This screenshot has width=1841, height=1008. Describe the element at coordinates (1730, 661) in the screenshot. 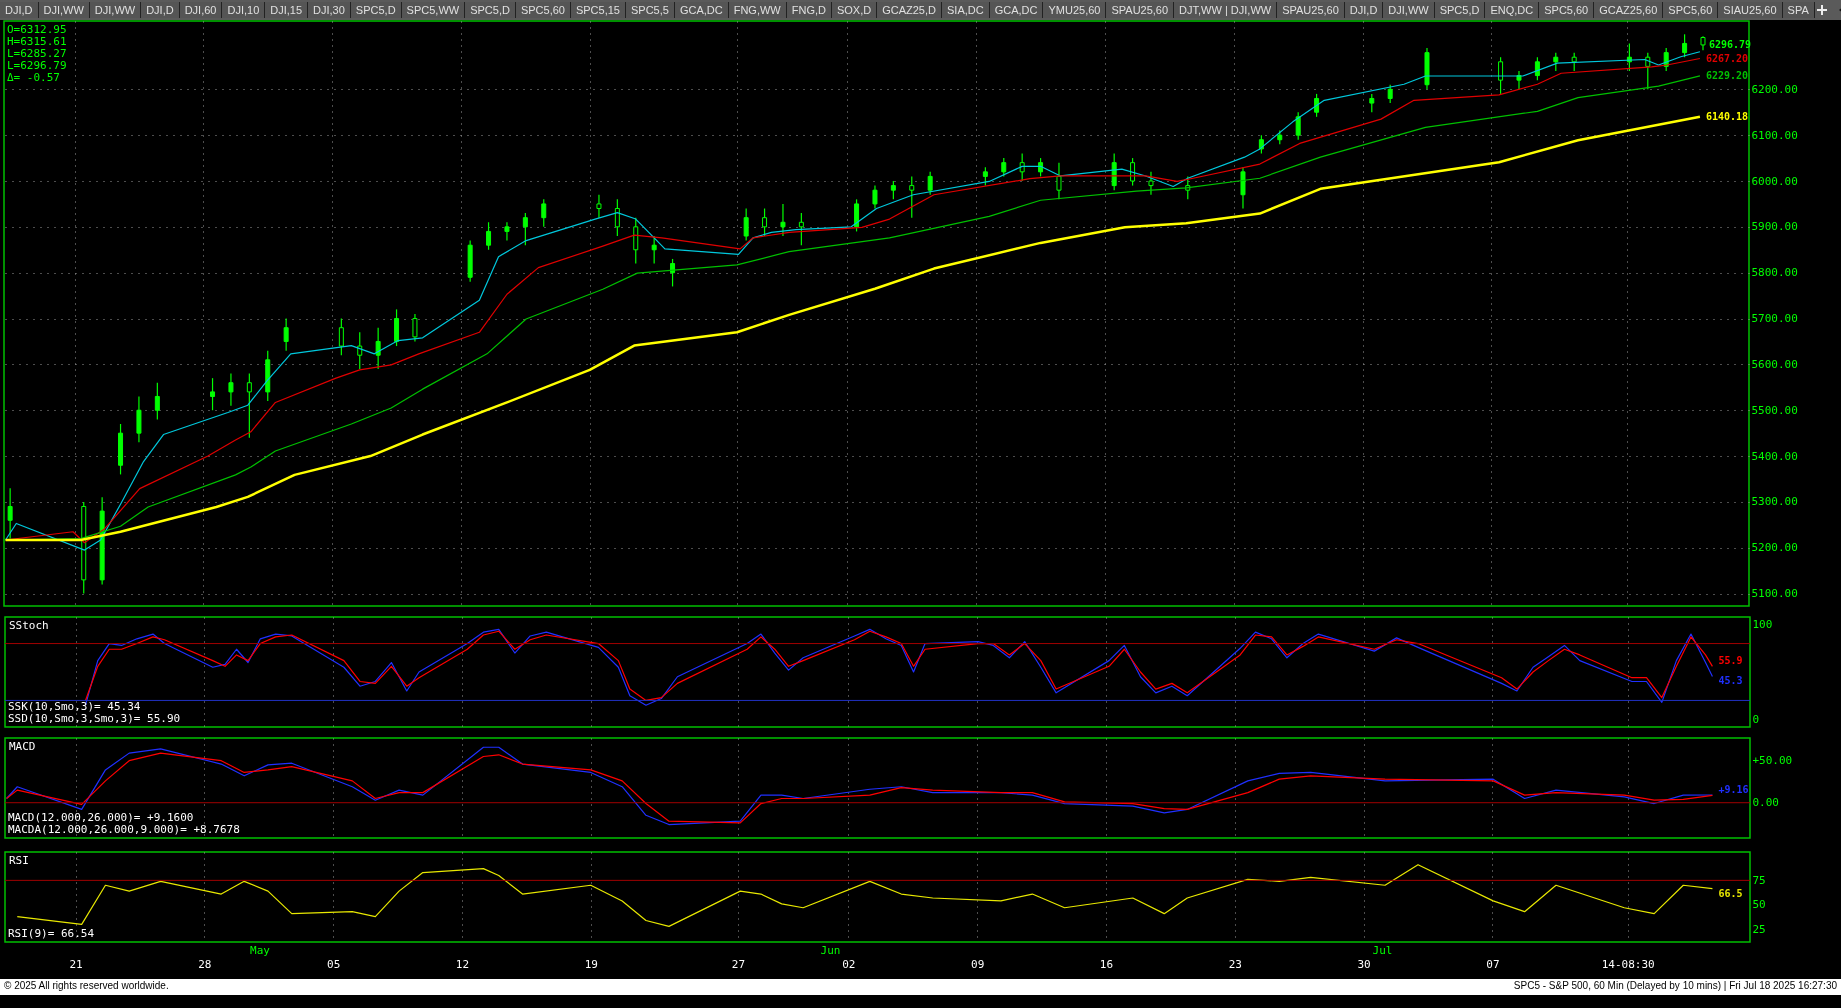

I see `data-label: 55.9` at that location.